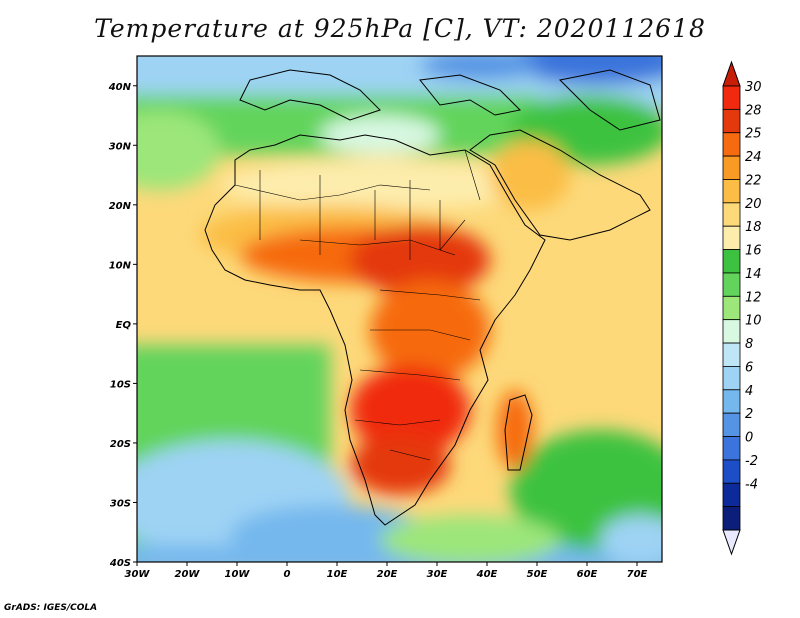  Describe the element at coordinates (753, 227) in the screenshot. I see `colorbar-label: 18` at that location.